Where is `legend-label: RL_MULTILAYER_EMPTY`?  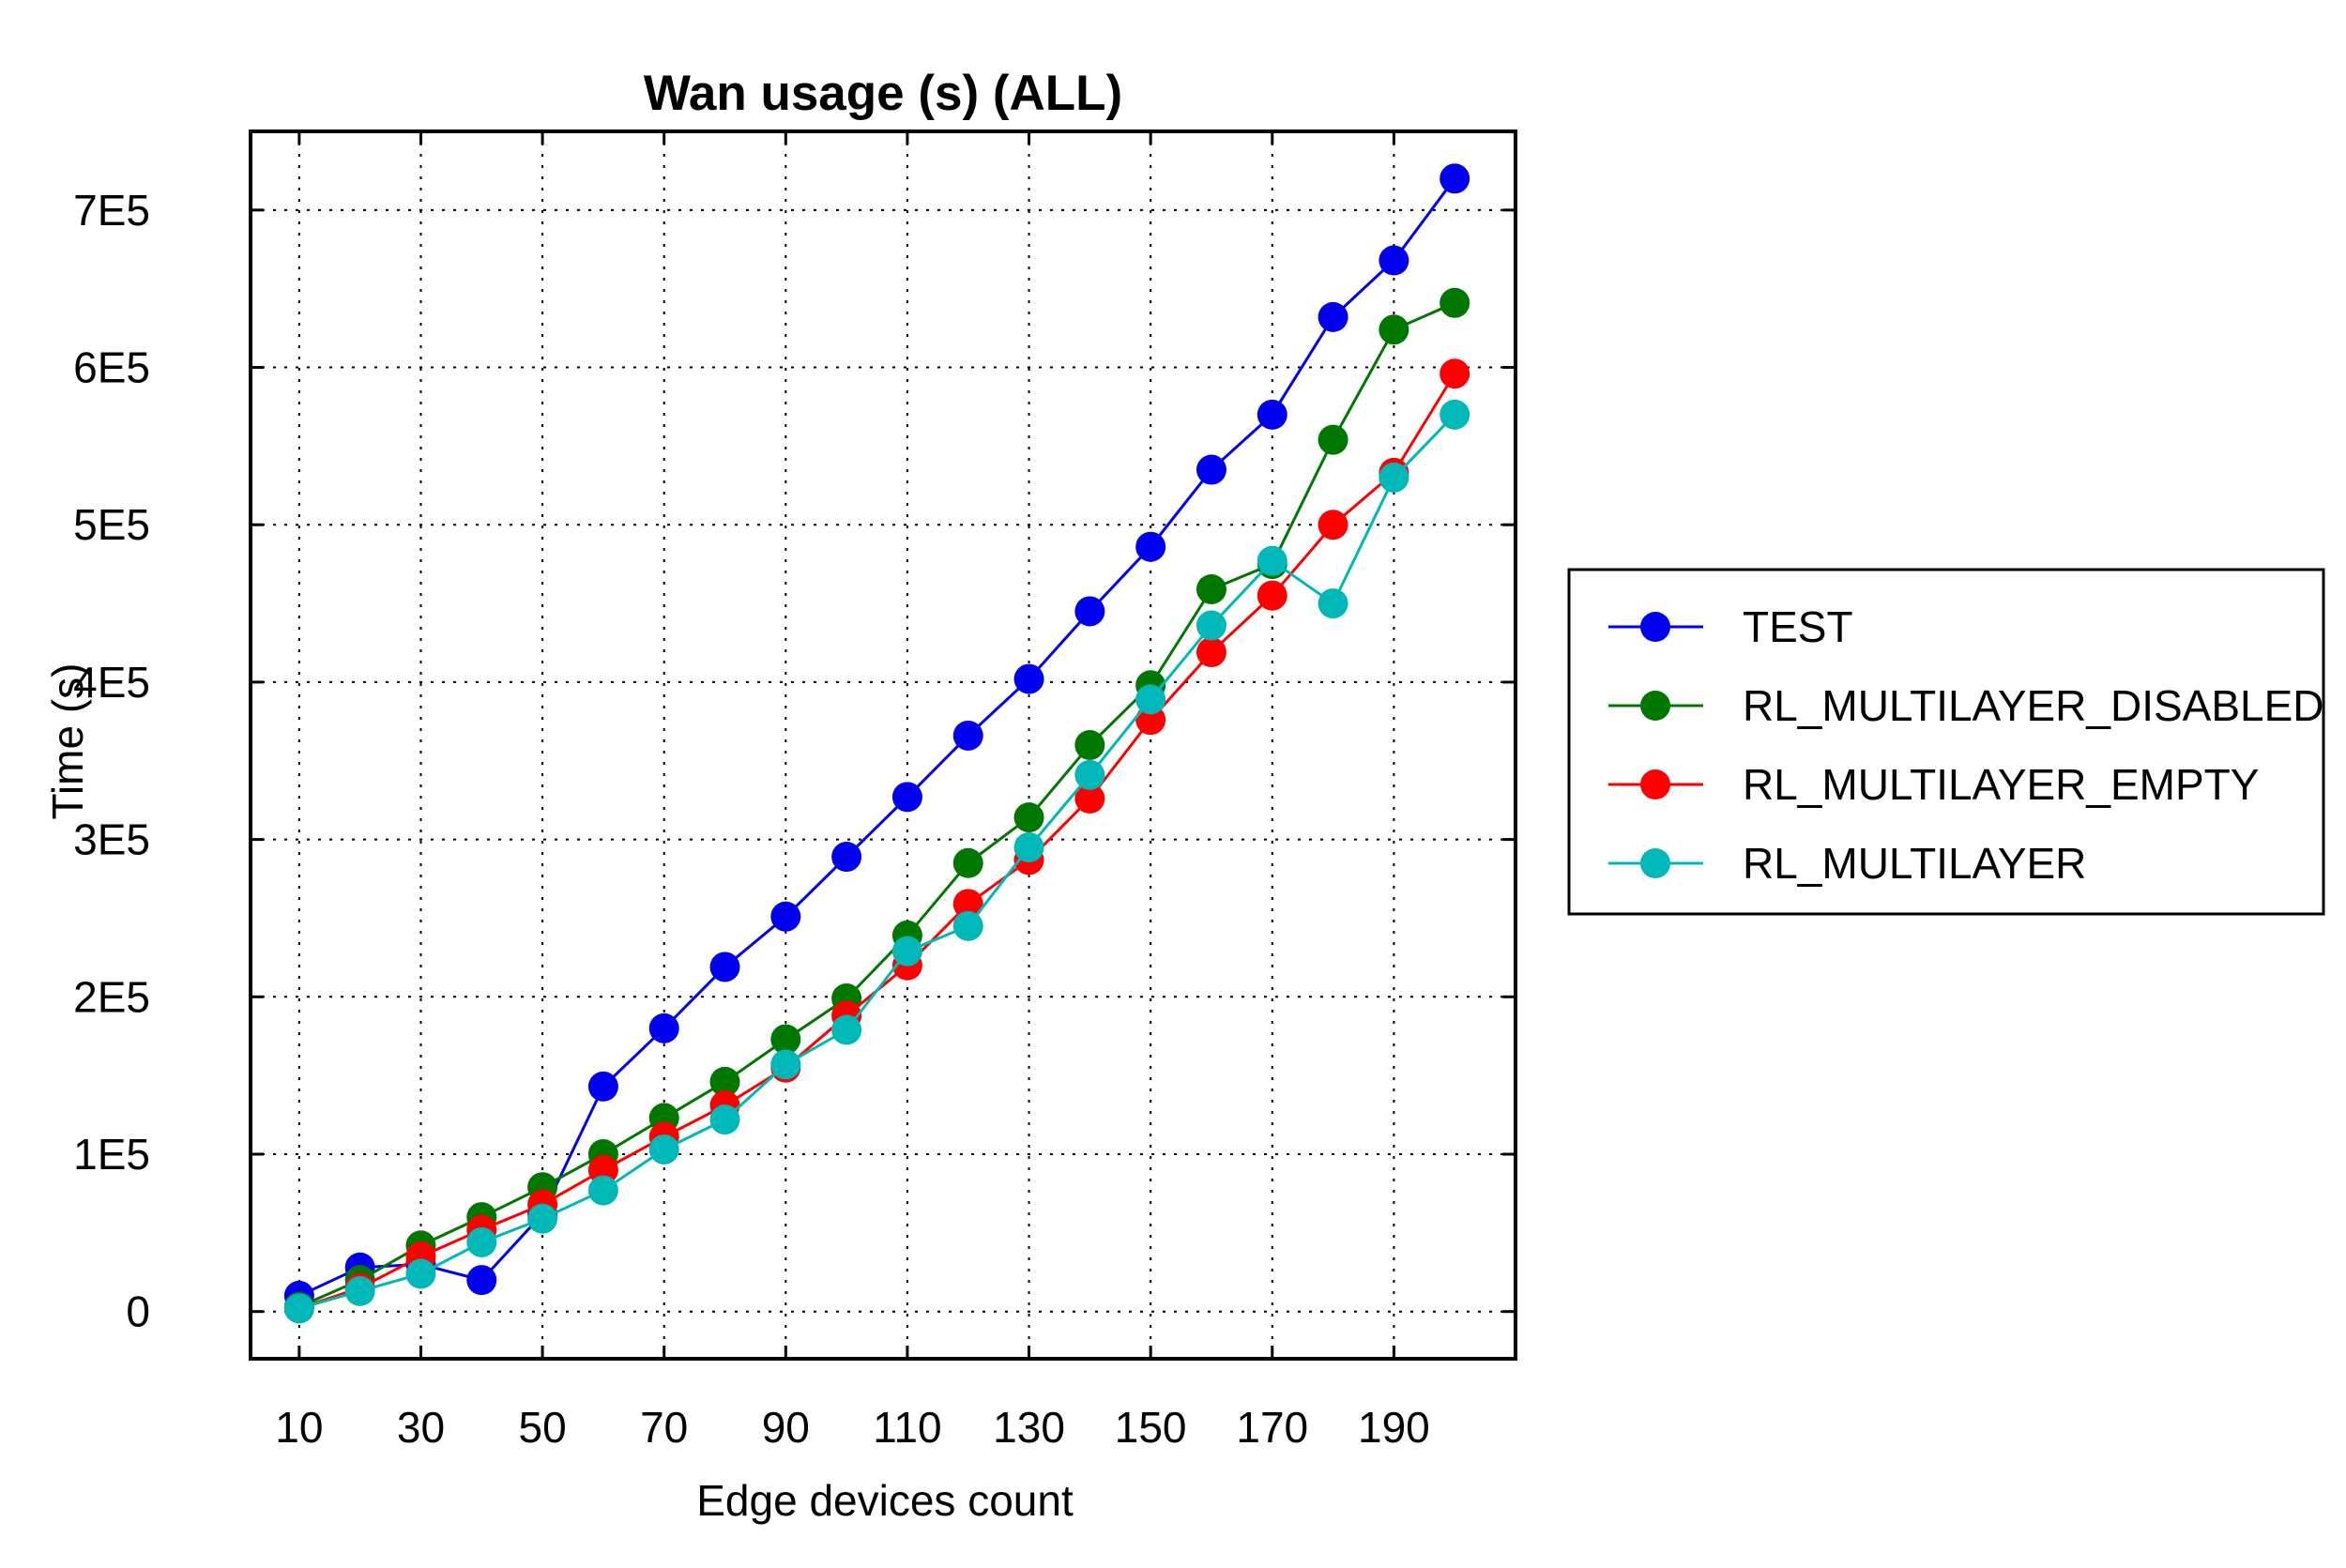 legend-label: RL_MULTILAYER_EMPTY is located at coordinates (2001, 784).